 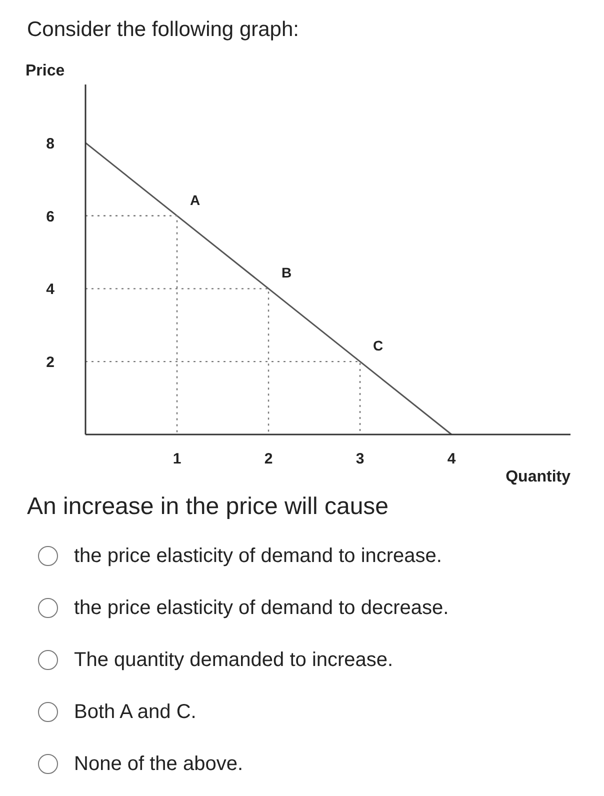 What do you see at coordinates (360, 459) in the screenshot?
I see `x-tick-label: 3` at bounding box center [360, 459].